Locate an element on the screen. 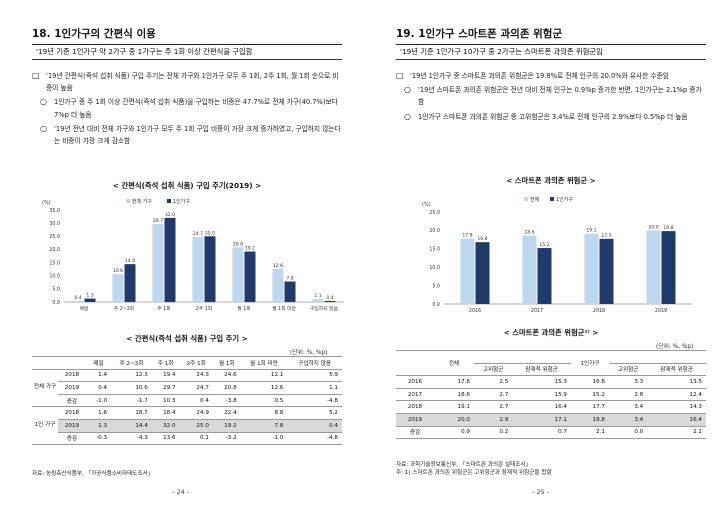 The image size is (720, 508). y-tick-label: 30.0 is located at coordinates (54, 224).